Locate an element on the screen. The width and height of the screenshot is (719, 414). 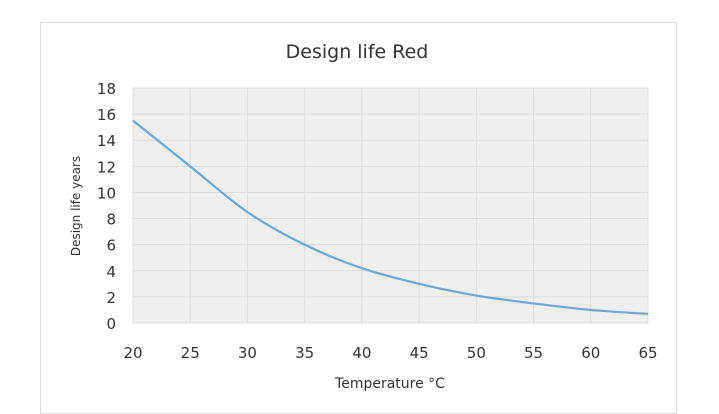
x-tick-label: 45 is located at coordinates (419, 353).